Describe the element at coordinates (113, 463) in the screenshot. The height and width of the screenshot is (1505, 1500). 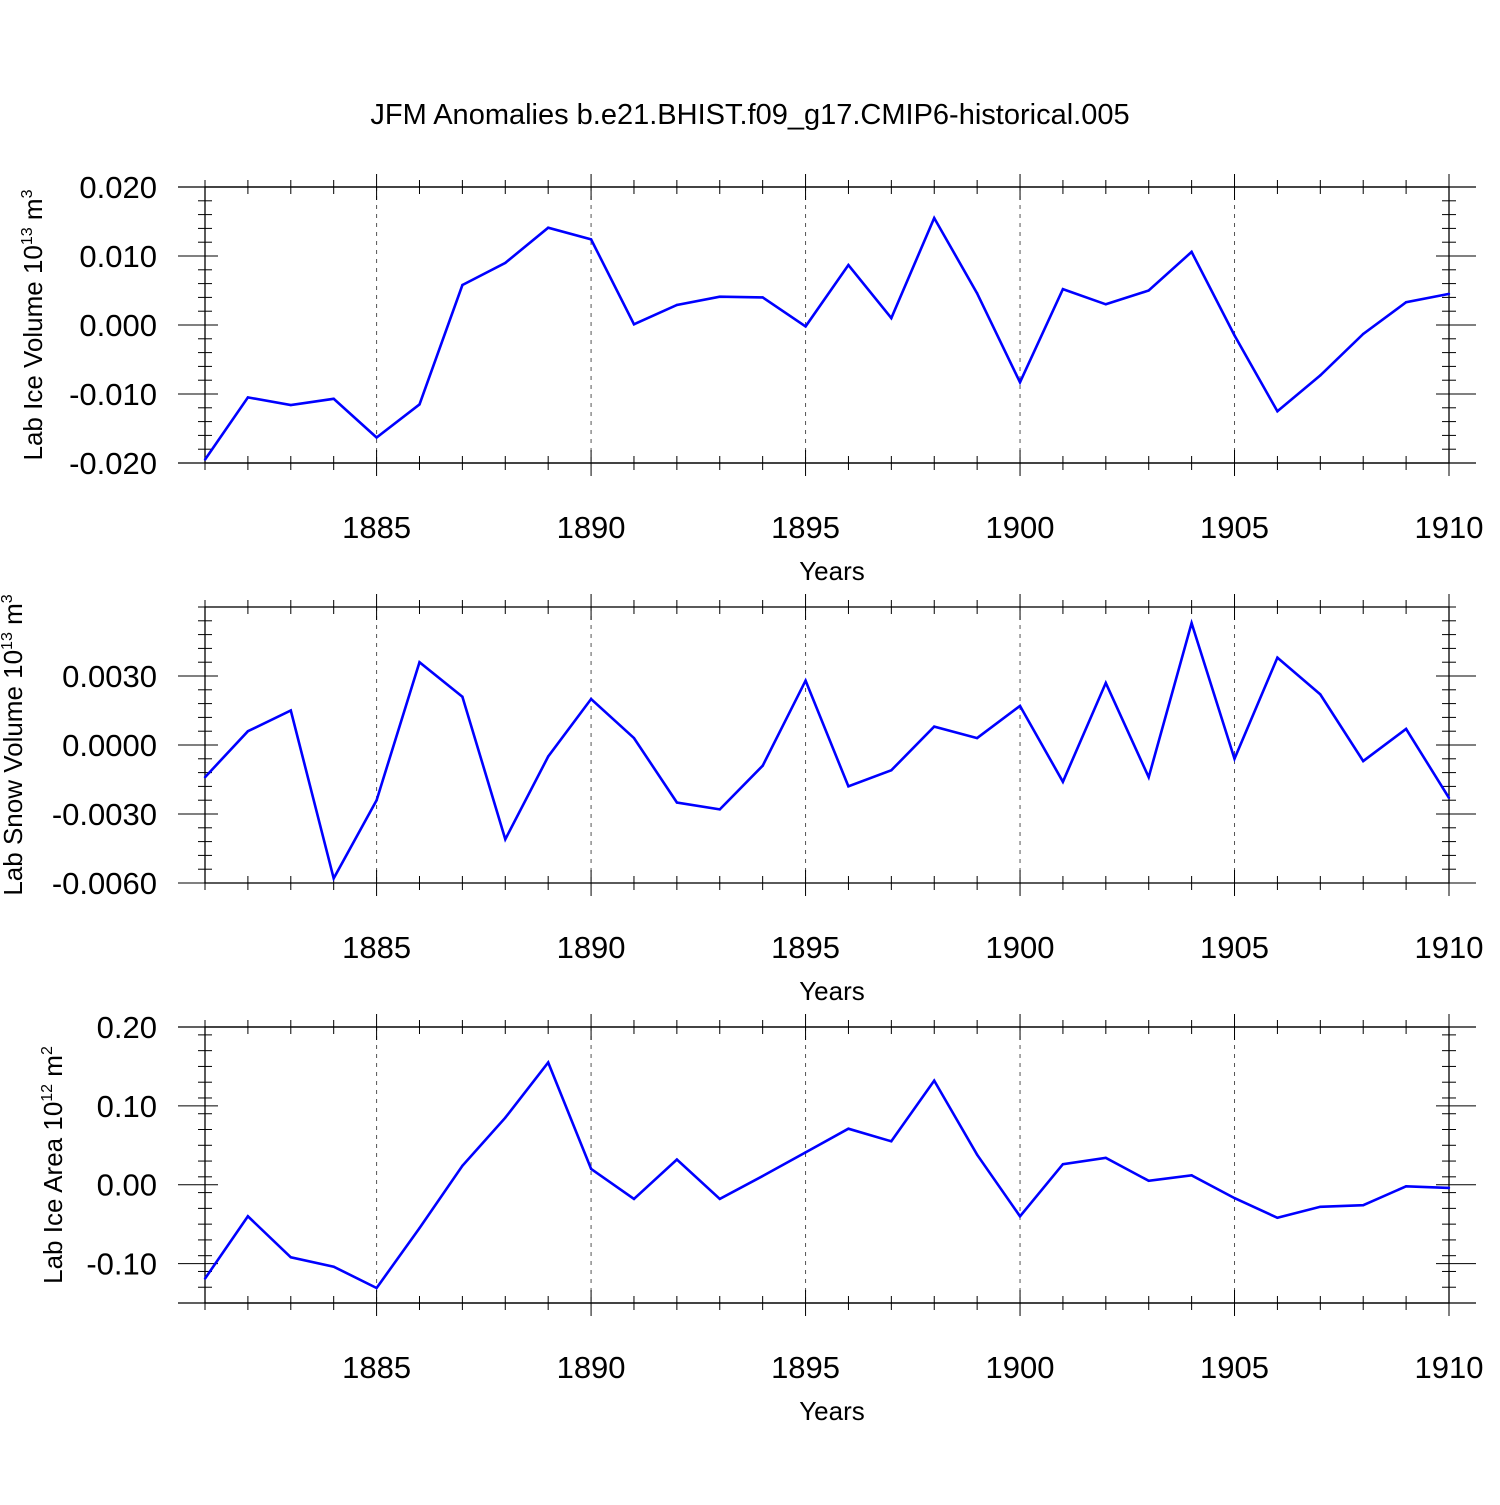
I see `y-tick-label: -0.020` at that location.